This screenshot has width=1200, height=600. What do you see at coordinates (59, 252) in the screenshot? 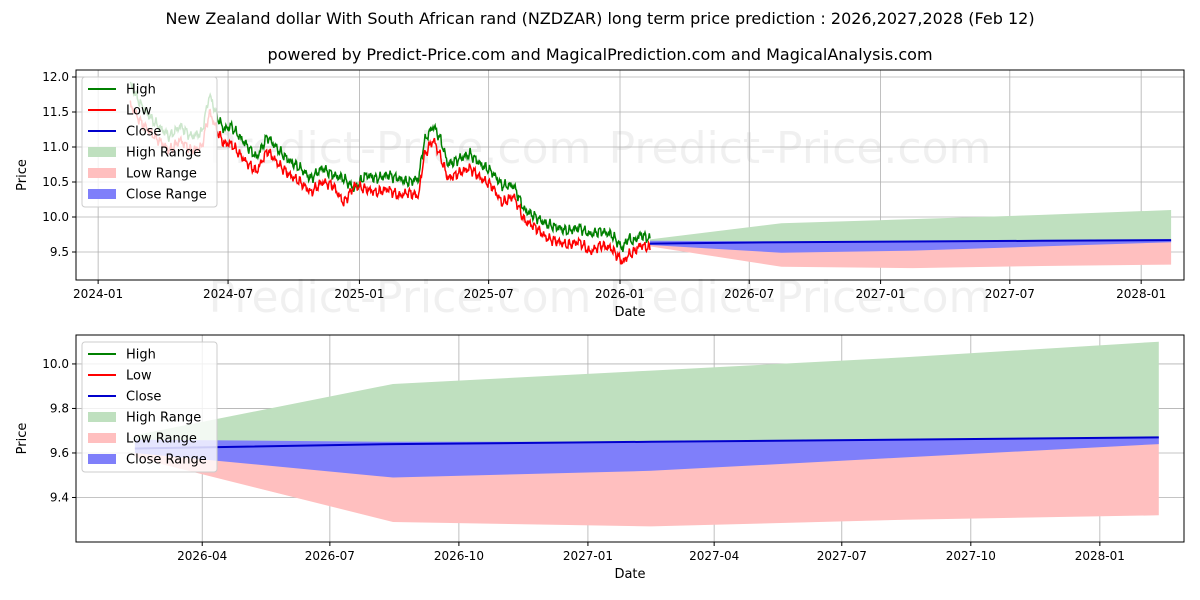
I see `top-y-tick-label: 9.5` at bounding box center [59, 252].